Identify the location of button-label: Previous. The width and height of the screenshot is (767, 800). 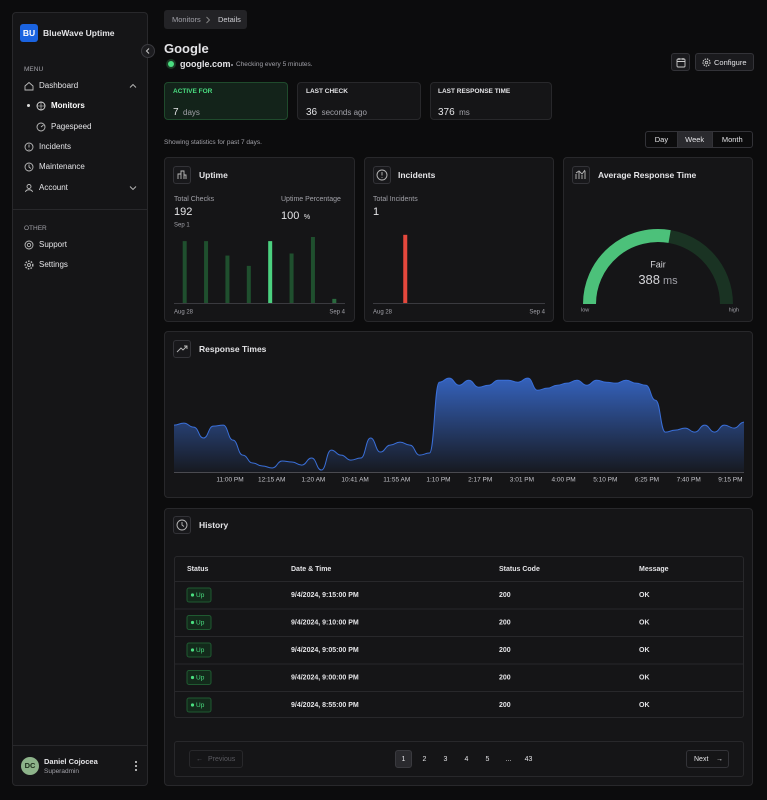
(222, 759).